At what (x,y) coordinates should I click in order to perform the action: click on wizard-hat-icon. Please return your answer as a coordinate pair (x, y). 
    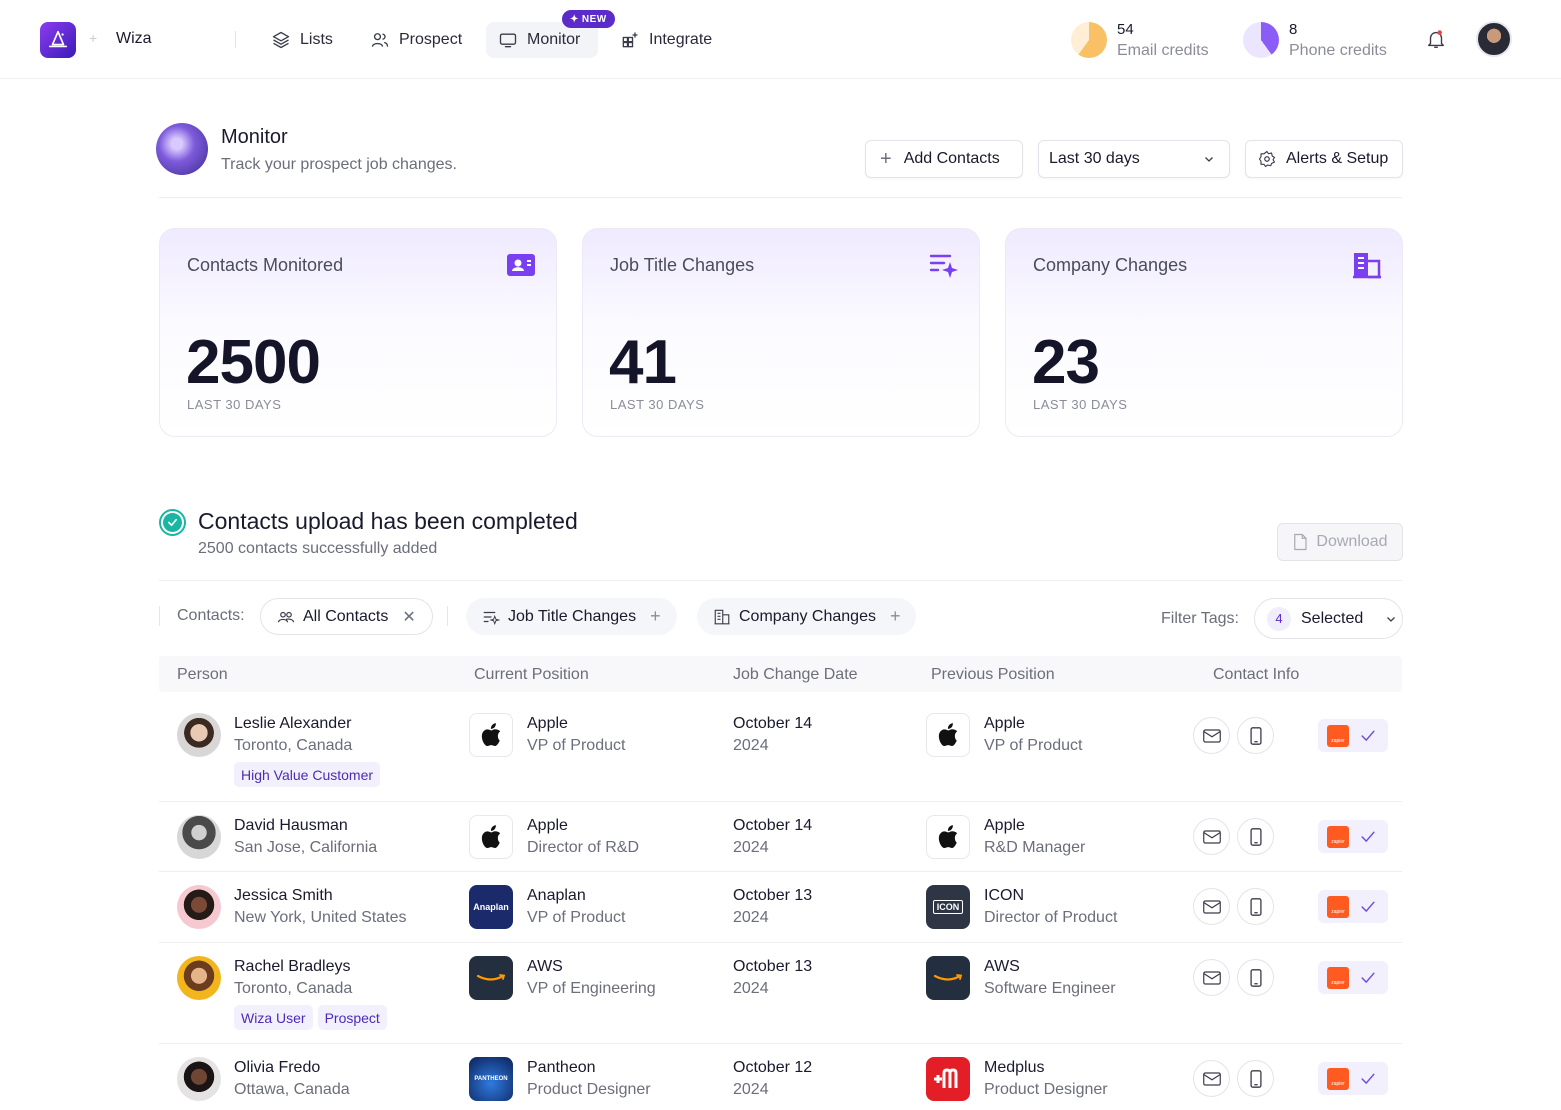
    Looking at the image, I should click on (58, 39).